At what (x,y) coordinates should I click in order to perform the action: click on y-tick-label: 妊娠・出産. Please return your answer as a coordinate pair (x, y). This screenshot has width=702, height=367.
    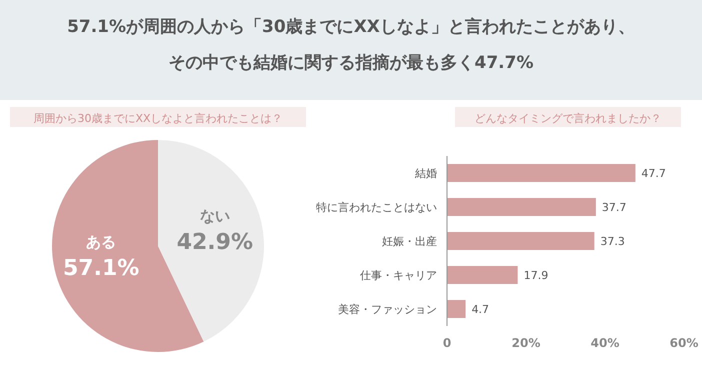
    Looking at the image, I should click on (409, 241).